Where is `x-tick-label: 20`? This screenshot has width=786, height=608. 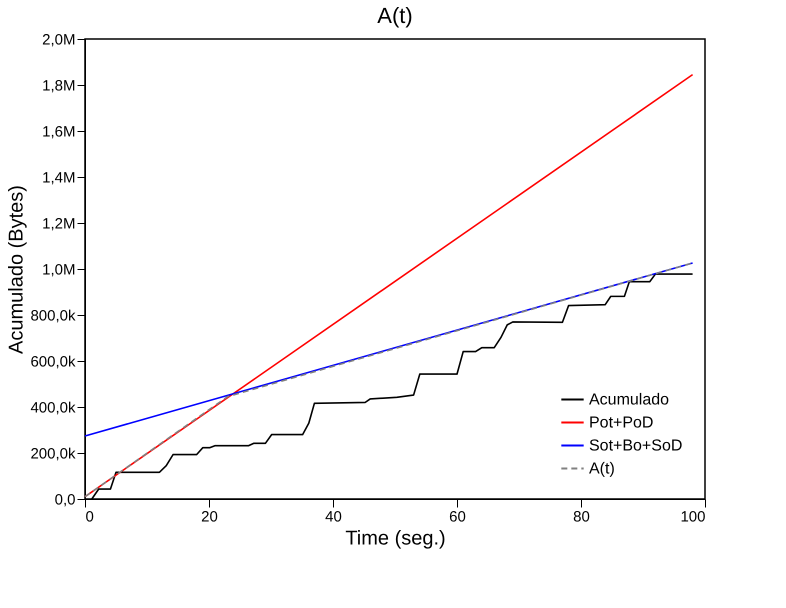
x-tick-label: 20 is located at coordinates (209, 517).